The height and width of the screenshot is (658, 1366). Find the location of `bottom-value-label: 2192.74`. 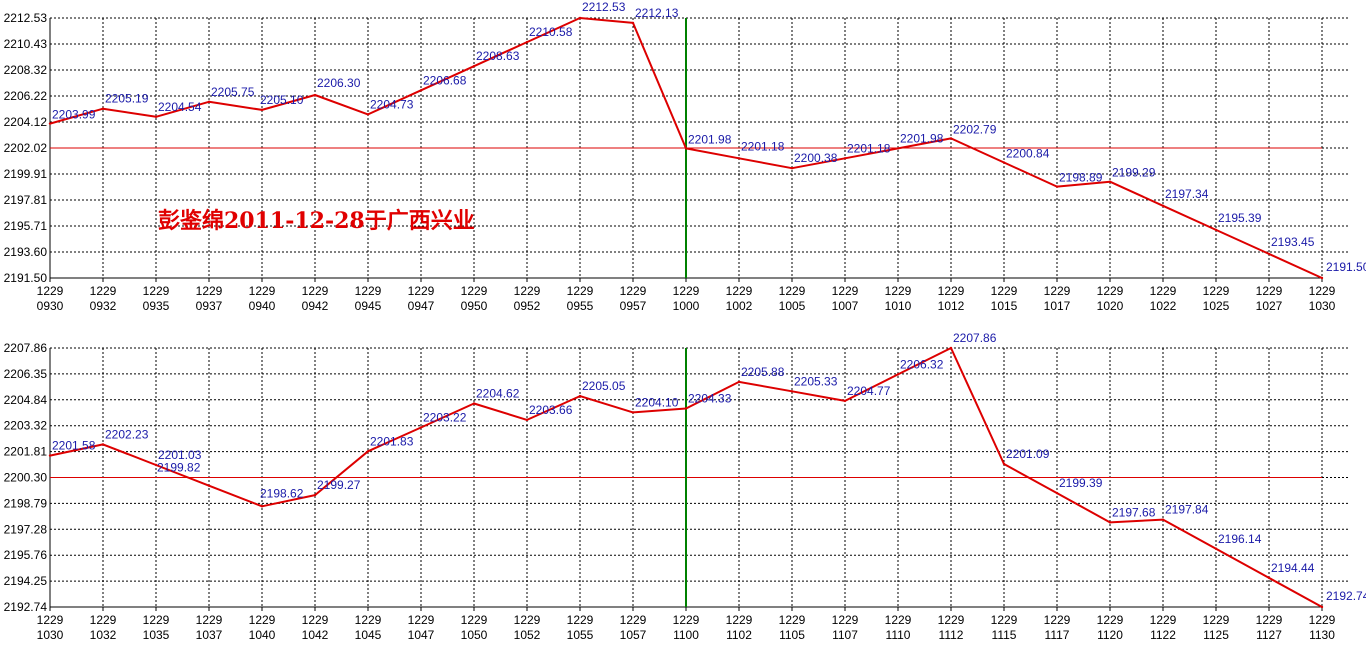

bottom-value-label: 2192.74 is located at coordinates (1346, 596).